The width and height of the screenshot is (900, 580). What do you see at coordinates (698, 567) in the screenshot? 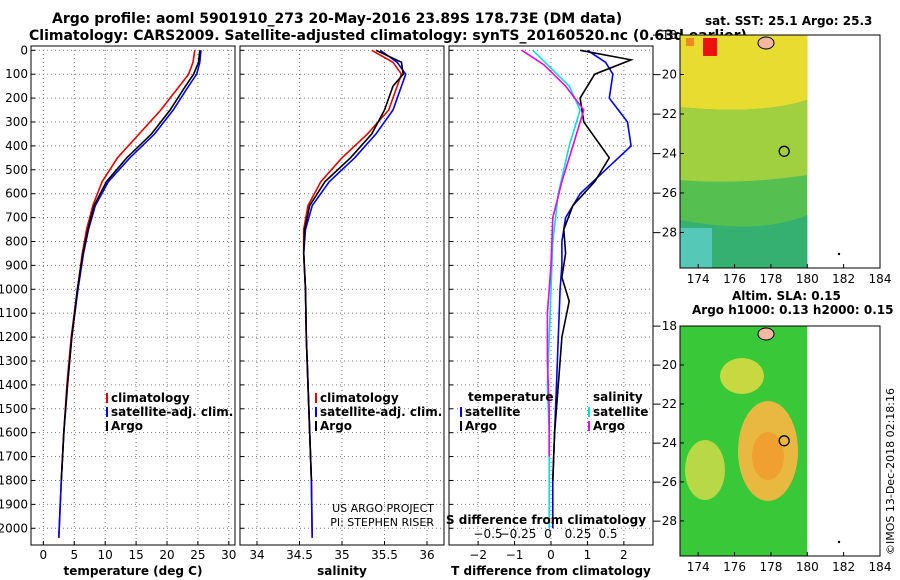
I see `map-x-tick-label: 174` at bounding box center [698, 567].